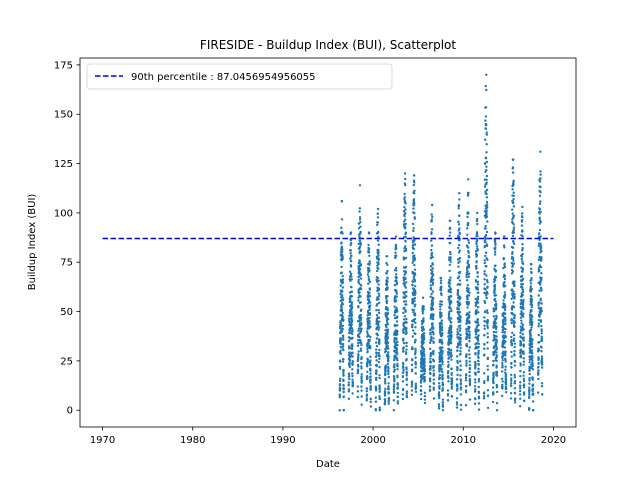 The width and height of the screenshot is (640, 480). What do you see at coordinates (63, 213) in the screenshot?
I see `y-tick-label: 100` at bounding box center [63, 213].